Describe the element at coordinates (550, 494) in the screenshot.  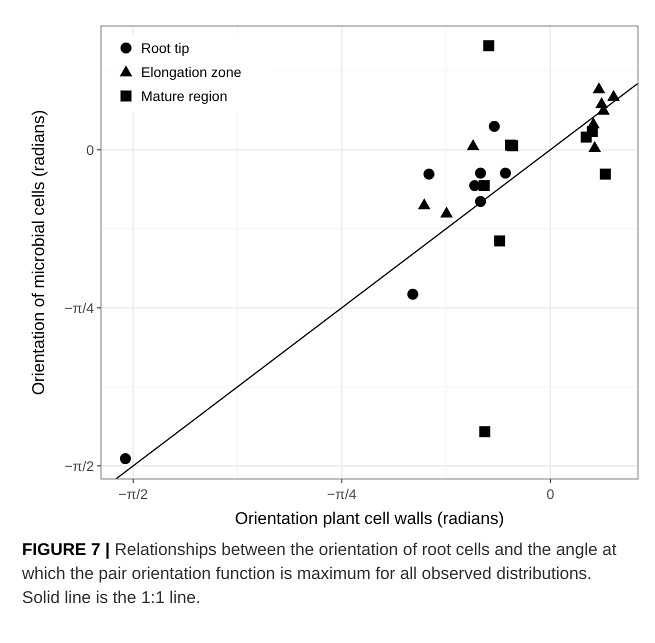
I see `x-tick-label: 0` at that location.